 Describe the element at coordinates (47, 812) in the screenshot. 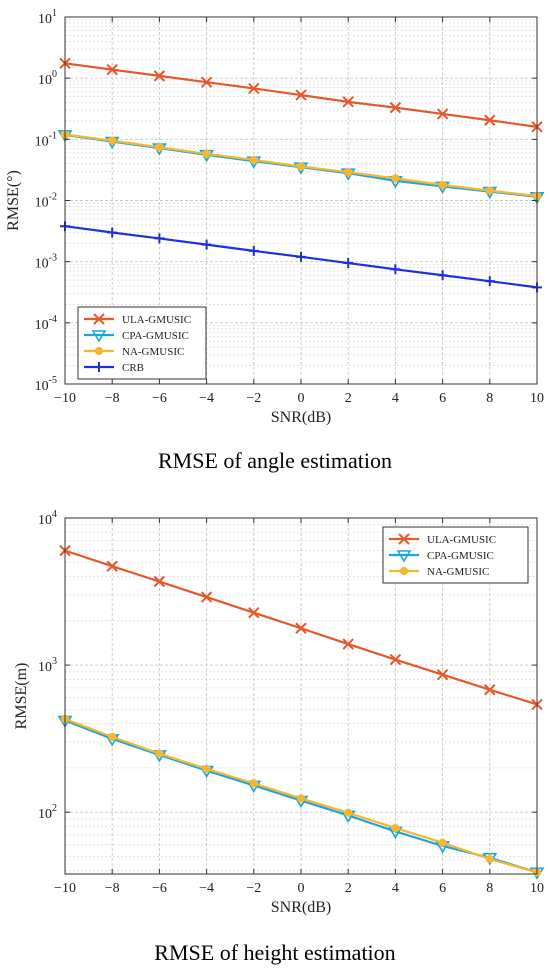

I see `y-tick-label: 10²` at that location.